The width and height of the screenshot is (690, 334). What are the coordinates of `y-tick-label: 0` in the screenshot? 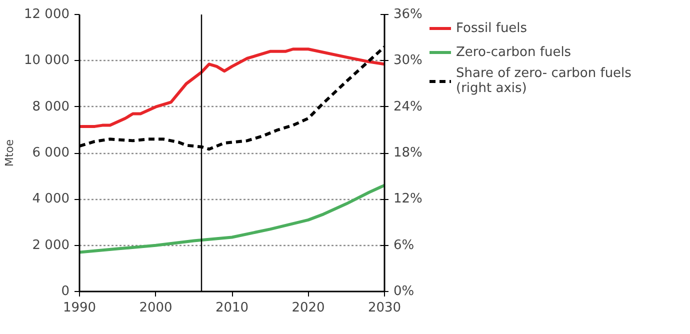 It's located at (65, 291).